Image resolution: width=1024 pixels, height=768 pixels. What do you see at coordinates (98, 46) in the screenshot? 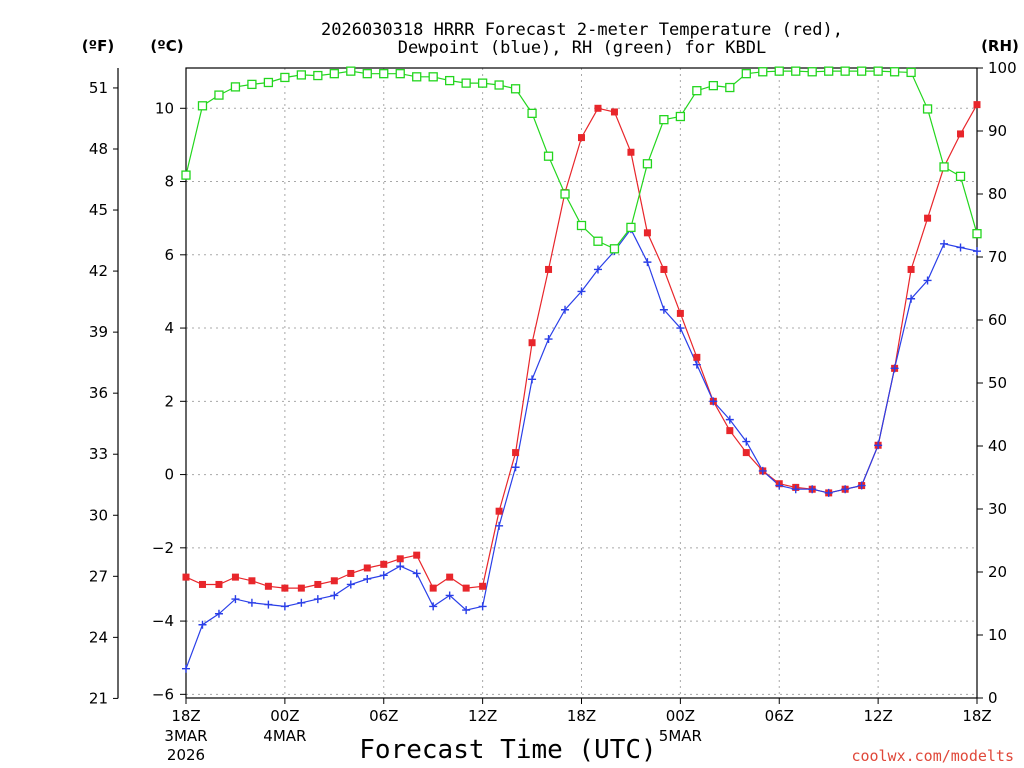
I see `fahrenheit-unit-label: (ºF)` at bounding box center [98, 46].